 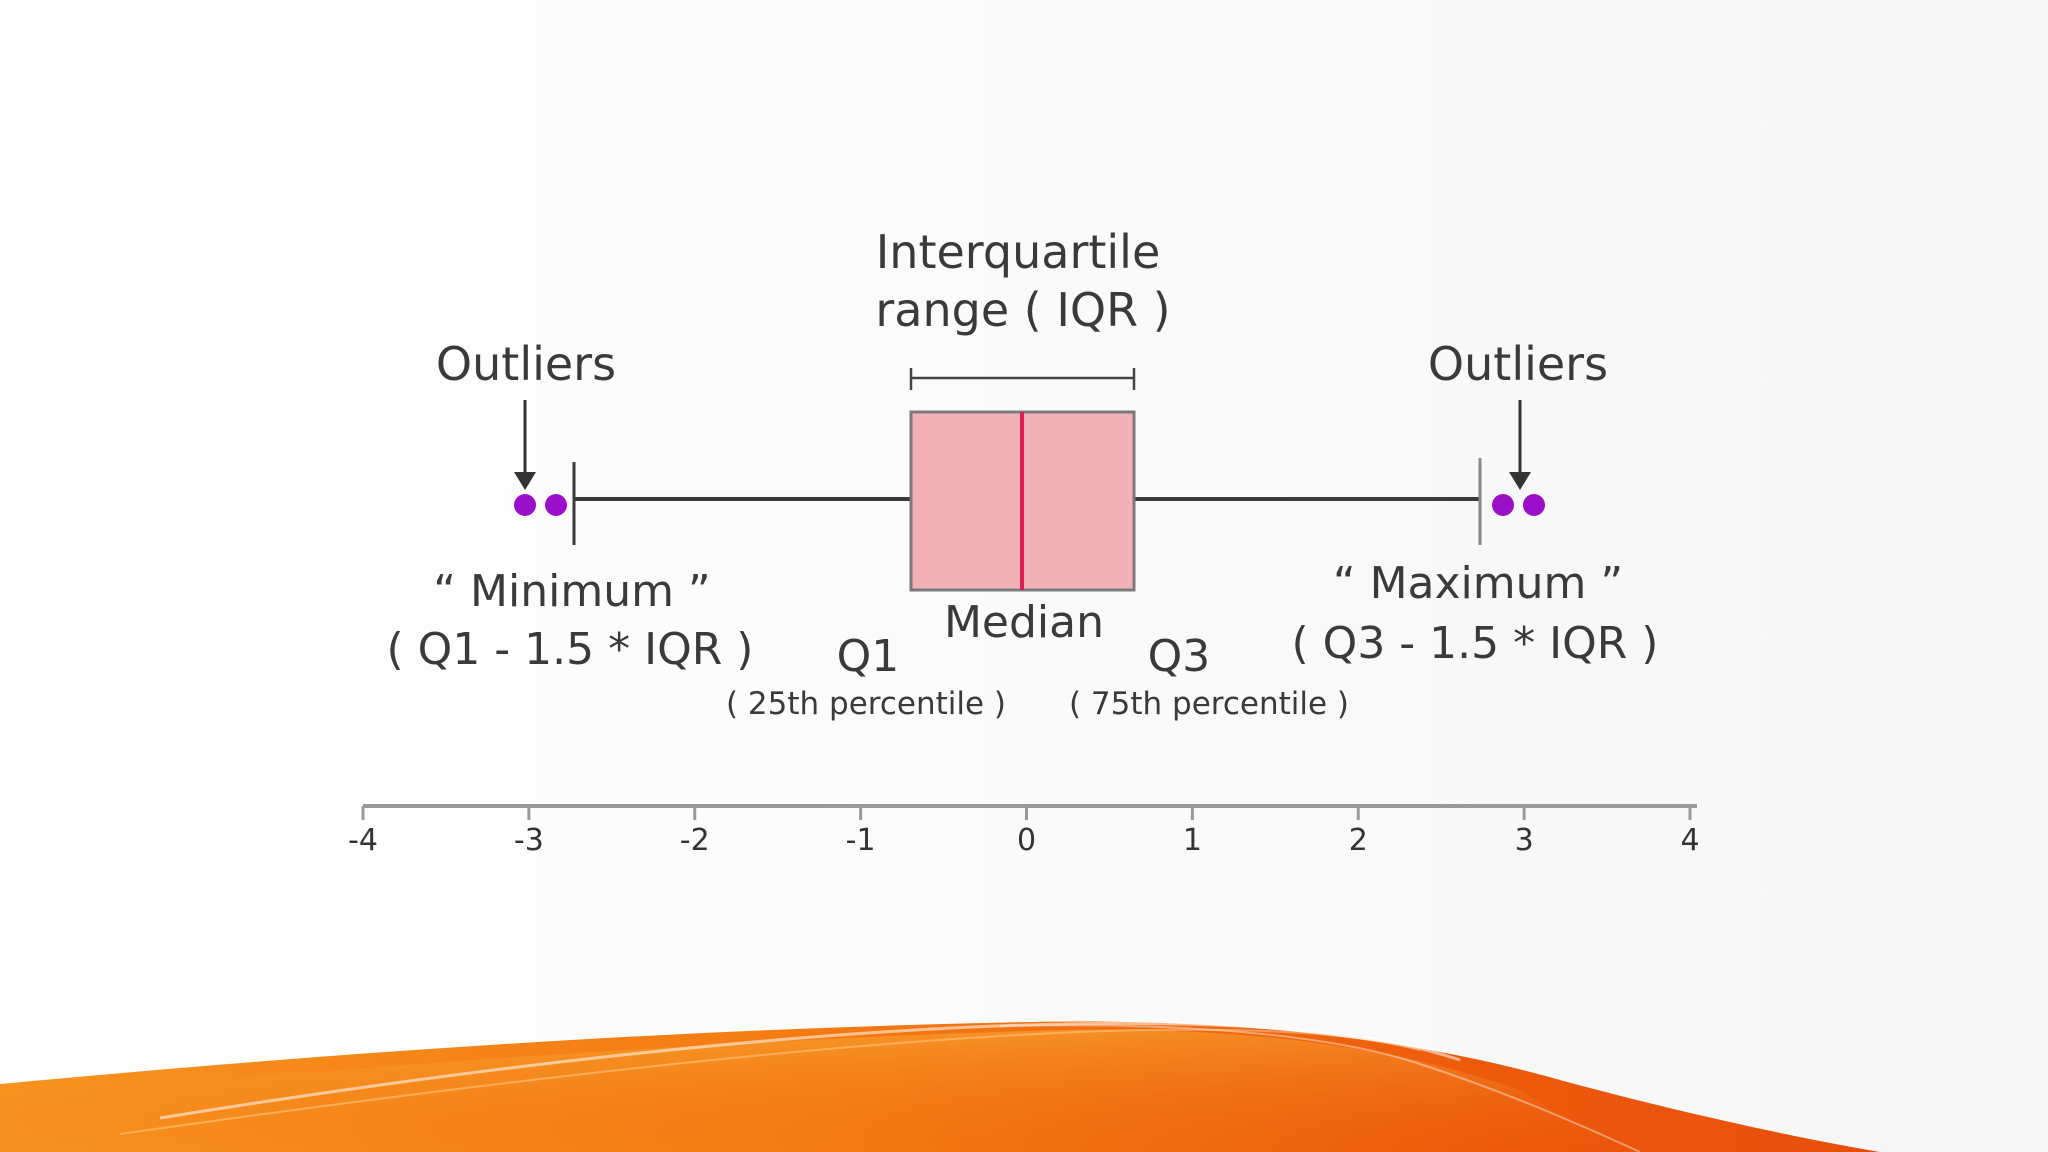 I want to click on maximum-label: “ Maximum ”, so click(x=1478, y=583).